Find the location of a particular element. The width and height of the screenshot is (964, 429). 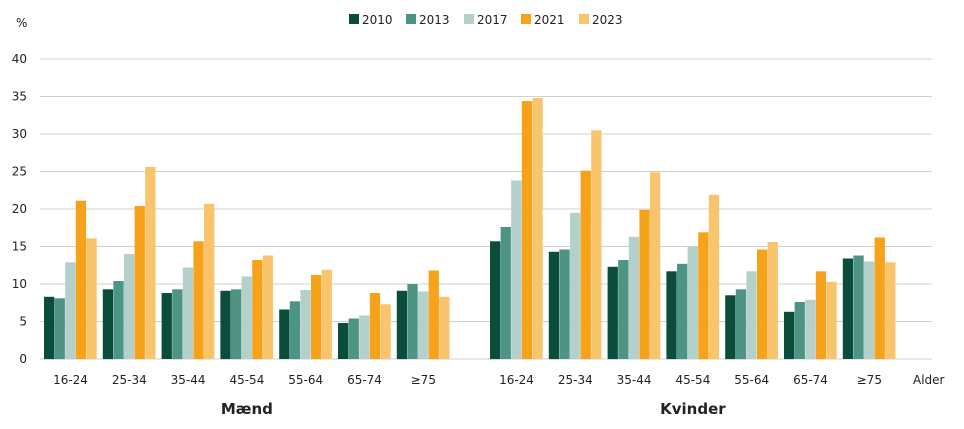

y-tick-label: 35 is located at coordinates (19, 97).